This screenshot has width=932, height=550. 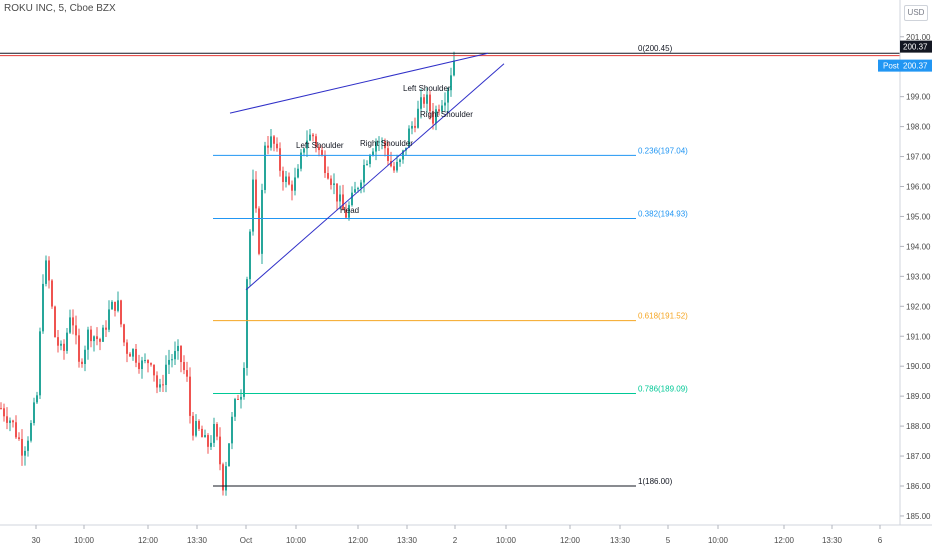 I want to click on price-tick-label: 190.00, so click(x=918, y=366).